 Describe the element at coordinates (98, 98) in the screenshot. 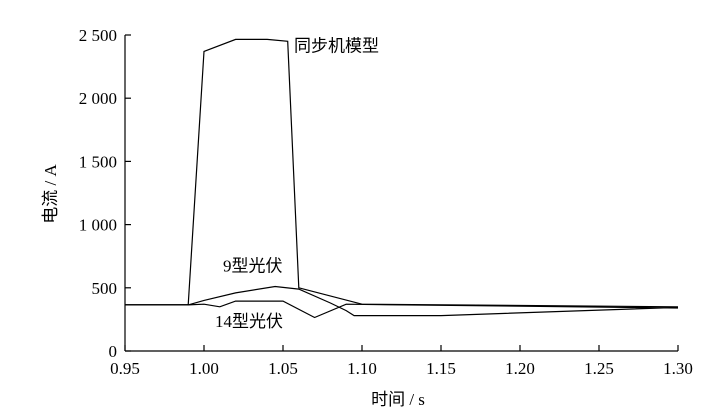

I see `y-tick-label: 2 000` at that location.